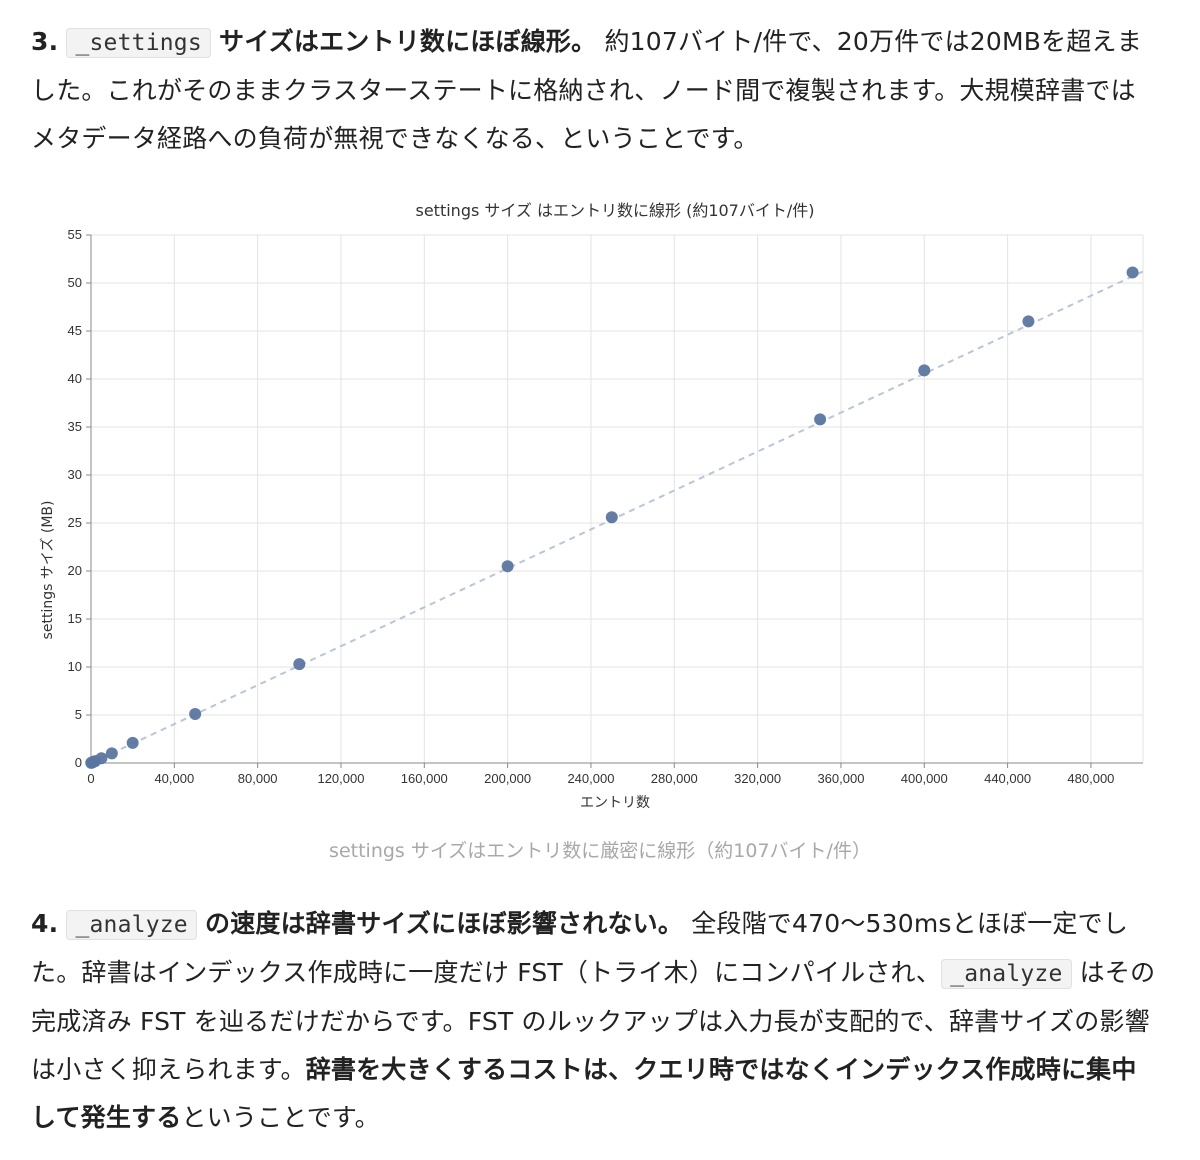  What do you see at coordinates (90, 778) in the screenshot?
I see `x-tick-label: 0` at bounding box center [90, 778].